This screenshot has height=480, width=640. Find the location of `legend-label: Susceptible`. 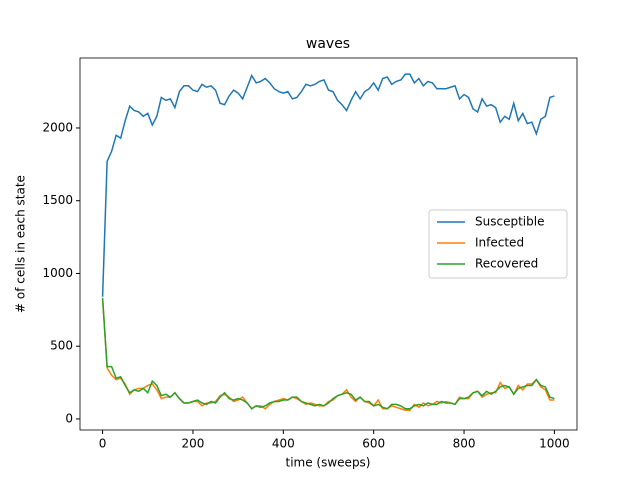

legend-label: Susceptible is located at coordinates (509, 222).